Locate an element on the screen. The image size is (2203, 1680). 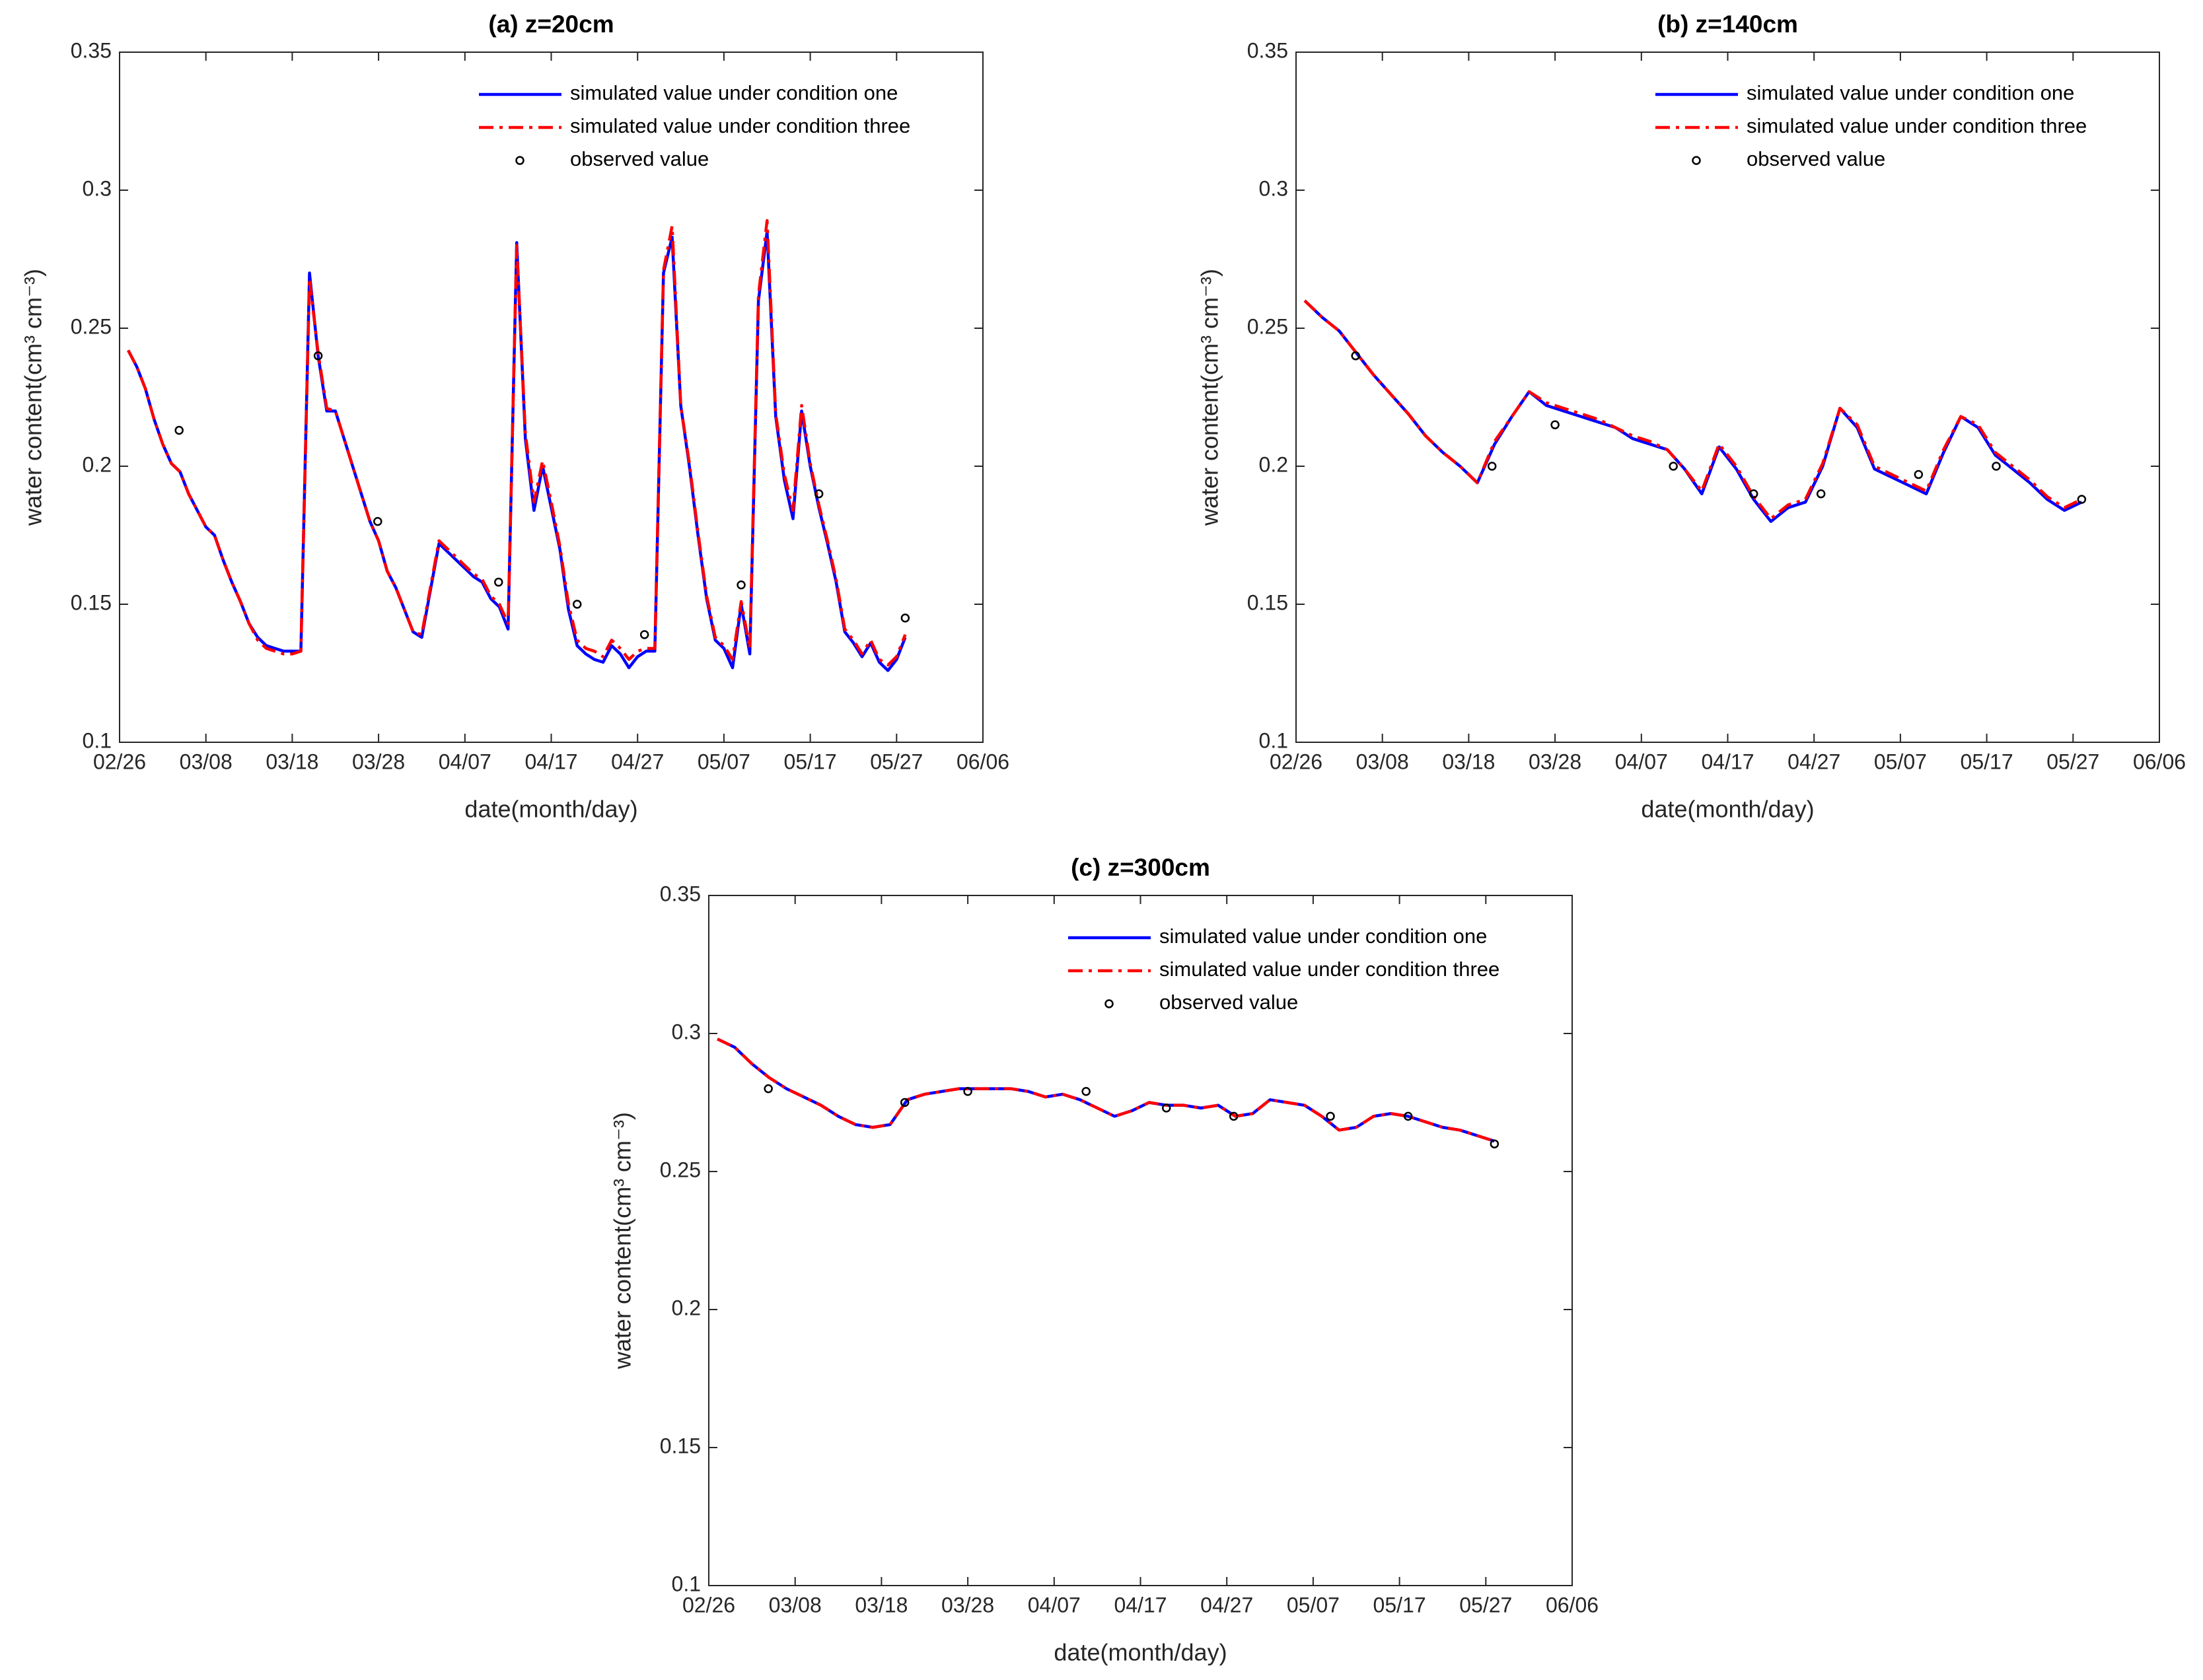
chart-title: (a) z=20cm is located at coordinates (551, 24).